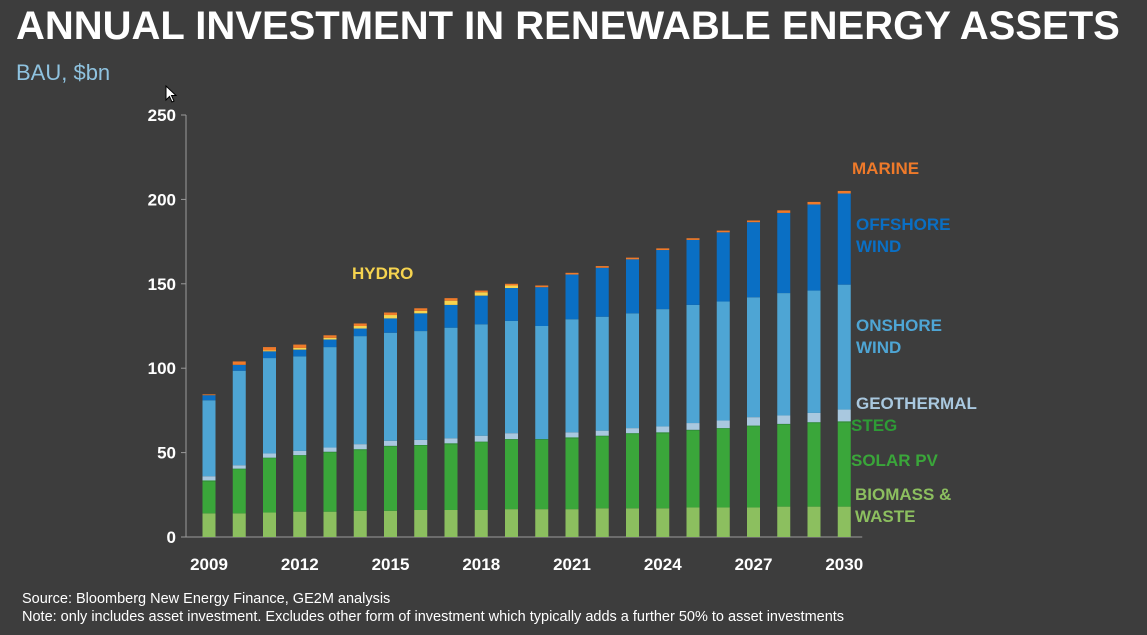  I want to click on y-tick-label: 100, so click(162, 368).